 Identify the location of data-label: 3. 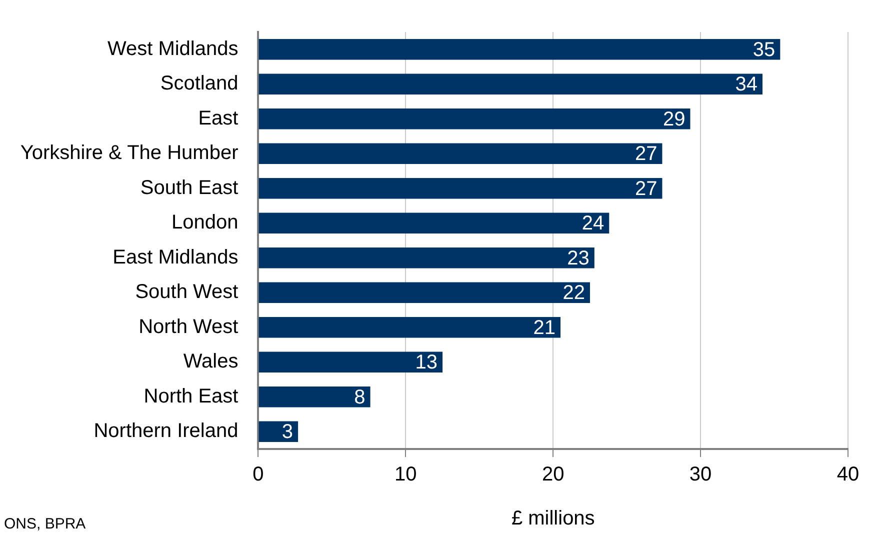
(288, 432).